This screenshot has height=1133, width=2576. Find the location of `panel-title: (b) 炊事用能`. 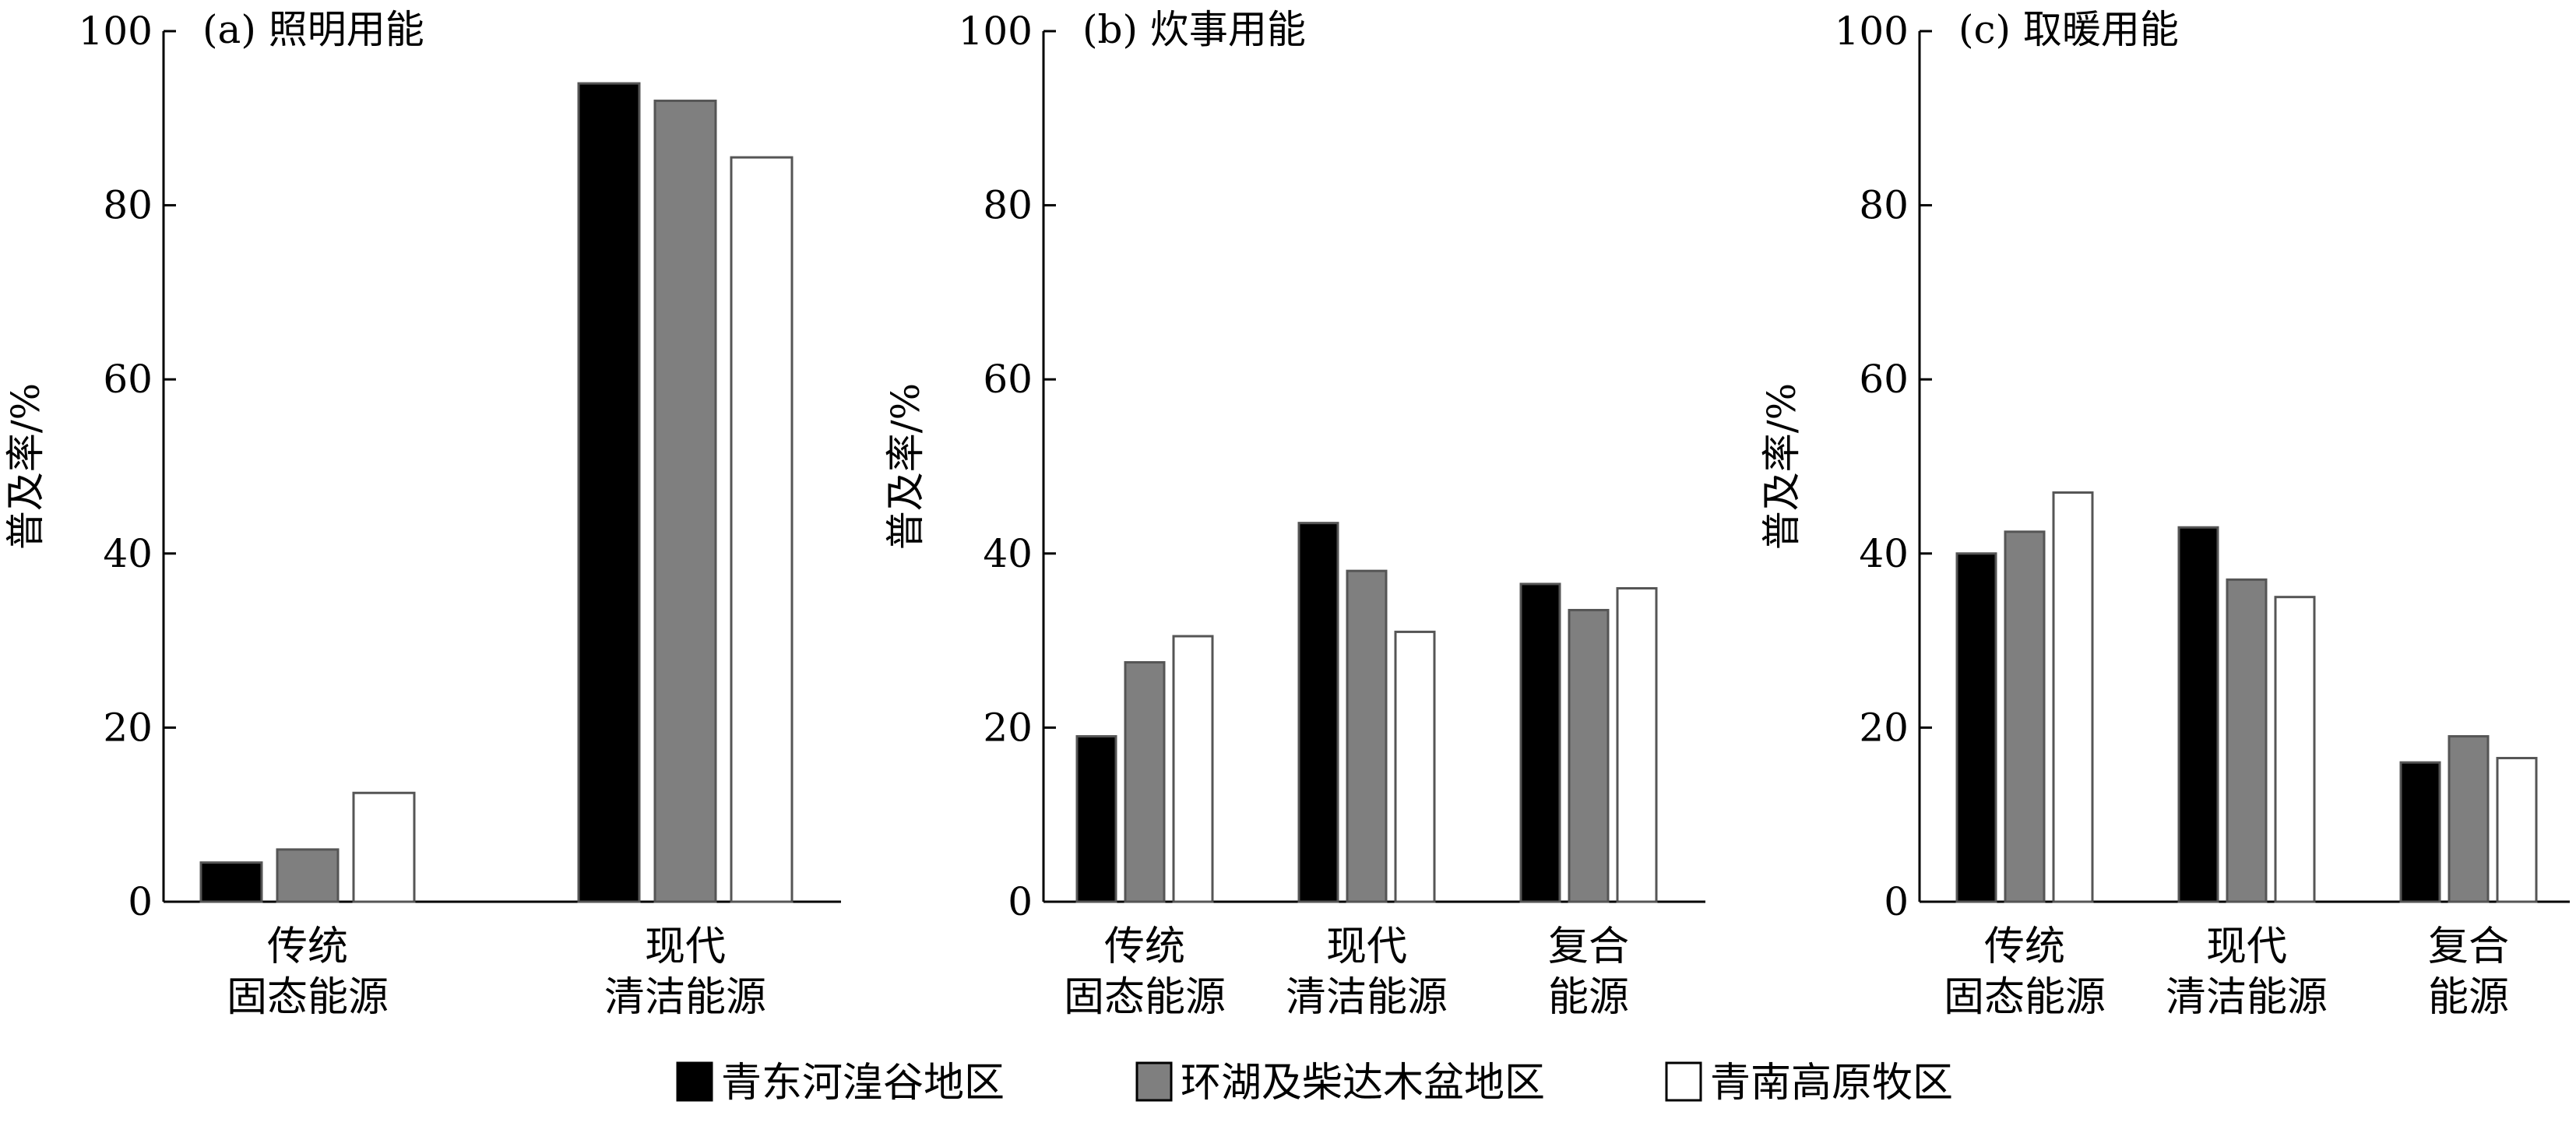

panel-title: (b) 炊事用能 is located at coordinates (1194, 29).